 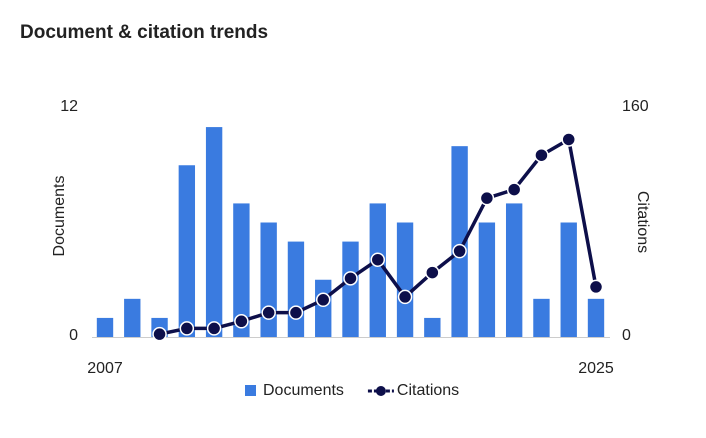 What do you see at coordinates (303, 390) in the screenshot?
I see `legend-label: Documents` at bounding box center [303, 390].